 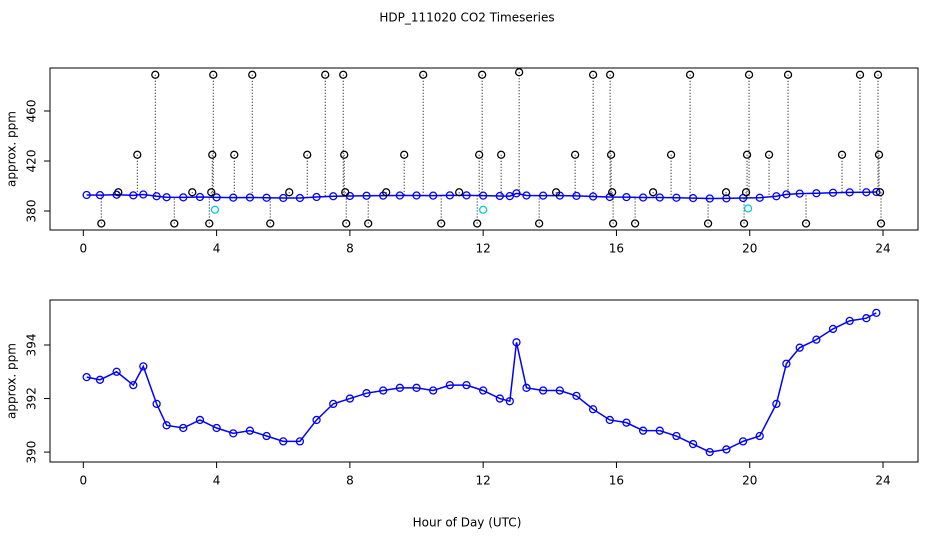 What do you see at coordinates (12, 381) in the screenshot?
I see `y-axis-label: approx. ppm` at bounding box center [12, 381].